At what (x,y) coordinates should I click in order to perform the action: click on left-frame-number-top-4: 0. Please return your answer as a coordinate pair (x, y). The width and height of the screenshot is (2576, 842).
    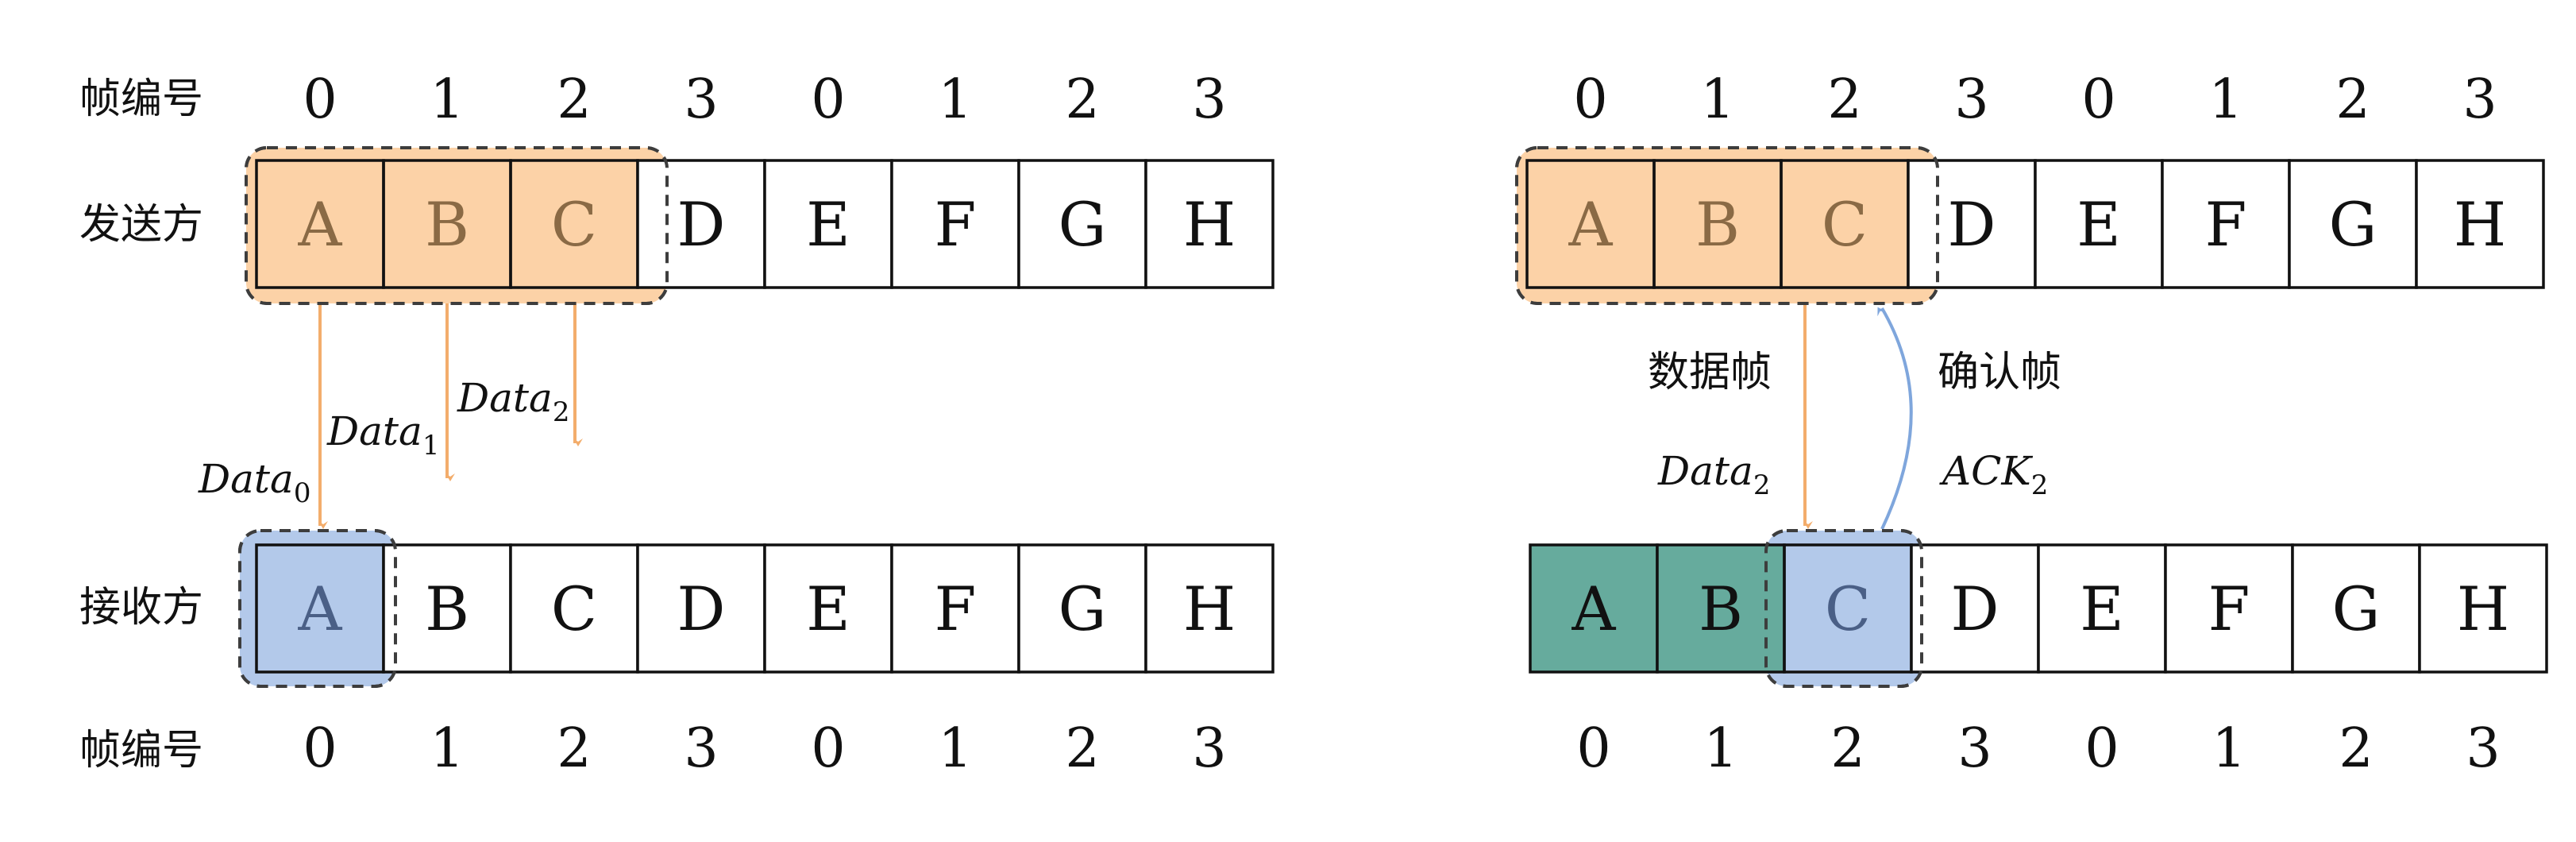
    Looking at the image, I should click on (828, 99).